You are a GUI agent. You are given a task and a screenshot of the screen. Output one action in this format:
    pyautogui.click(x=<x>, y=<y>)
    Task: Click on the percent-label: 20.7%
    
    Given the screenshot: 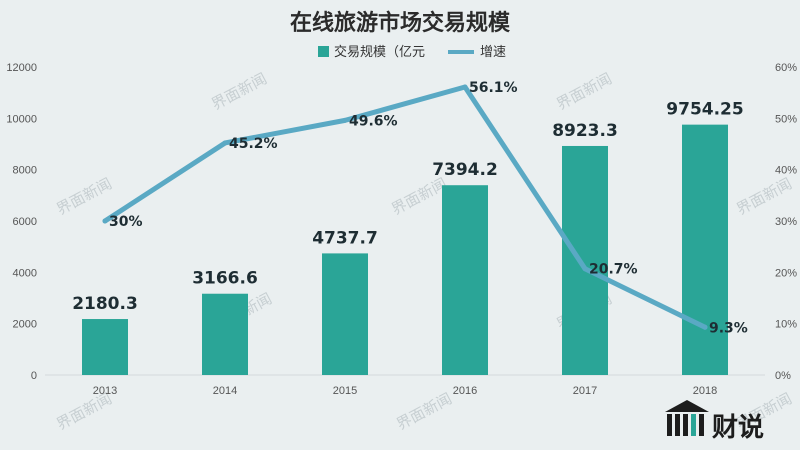 What is the action you would take?
    pyautogui.click(x=613, y=270)
    